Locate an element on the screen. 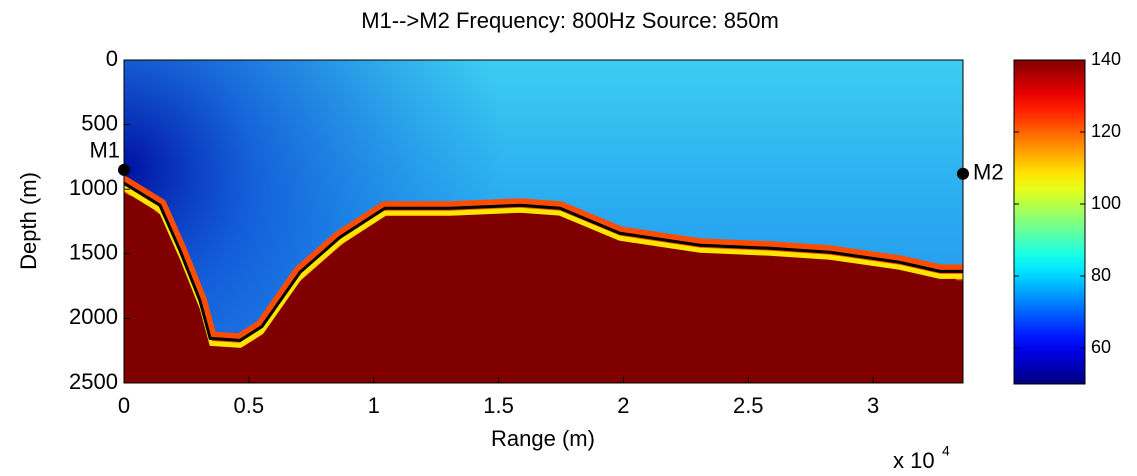 Image resolution: width=1137 pixels, height=476 pixels. marker-label: M1 is located at coordinates (104, 150).